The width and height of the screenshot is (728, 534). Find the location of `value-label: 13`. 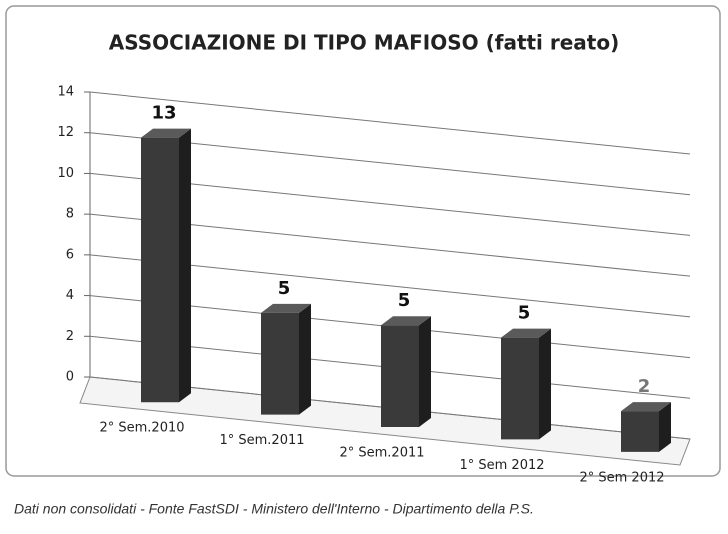

value-label: 13 is located at coordinates (163, 113).